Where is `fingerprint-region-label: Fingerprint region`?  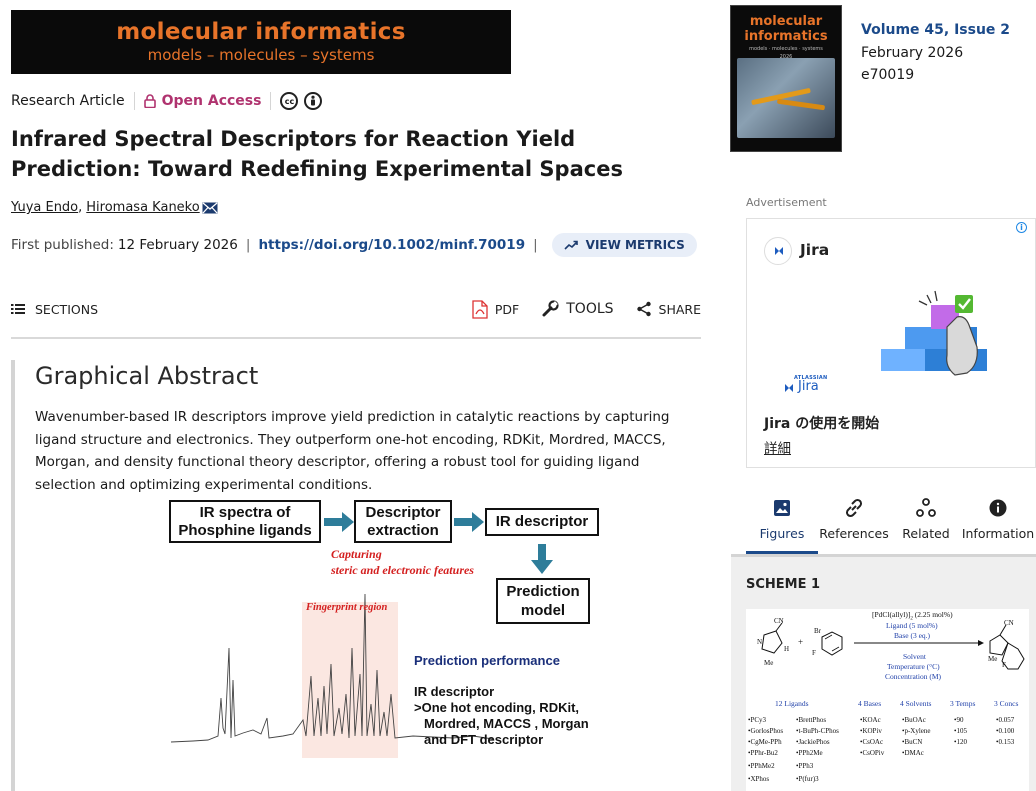
fingerprint-region-label: Fingerprint region is located at coordinates (347, 607).